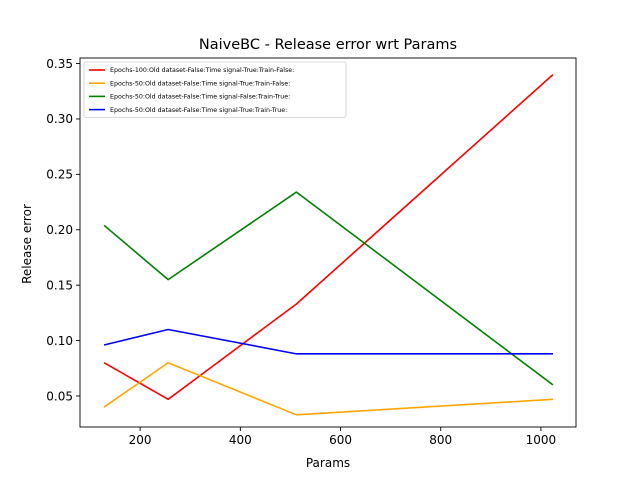 This screenshot has height=480, width=640. Describe the element at coordinates (541, 440) in the screenshot. I see `x-tick-label: 1000` at that location.